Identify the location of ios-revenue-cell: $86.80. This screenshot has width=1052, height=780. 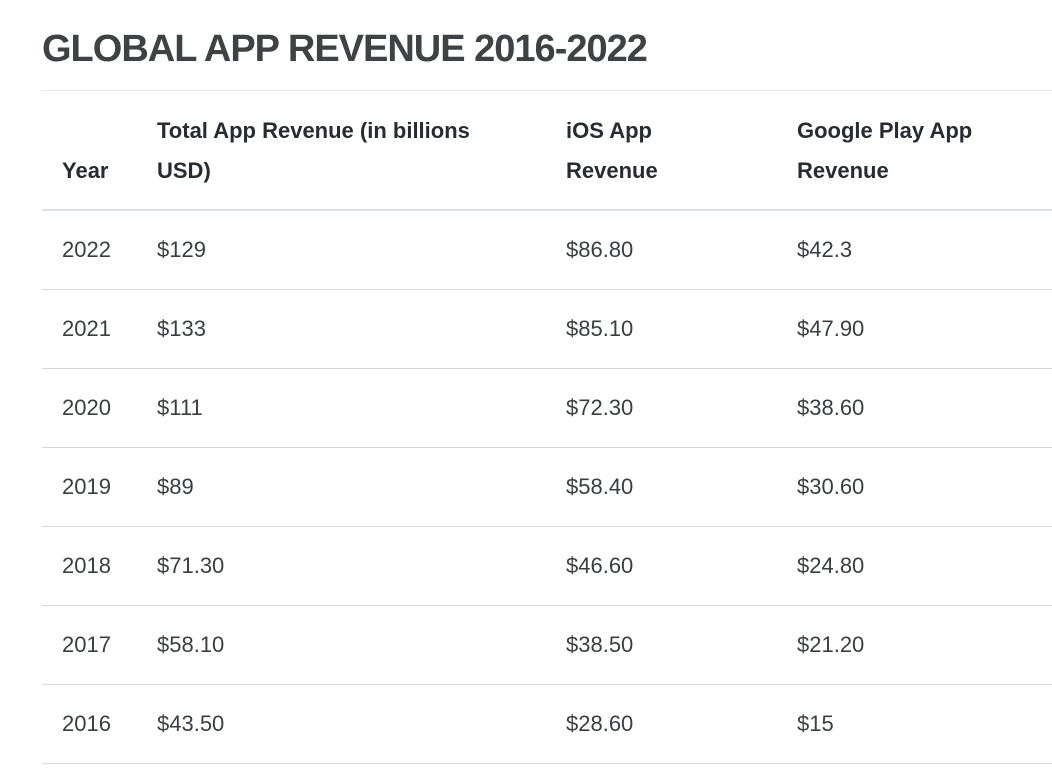
(681, 250).